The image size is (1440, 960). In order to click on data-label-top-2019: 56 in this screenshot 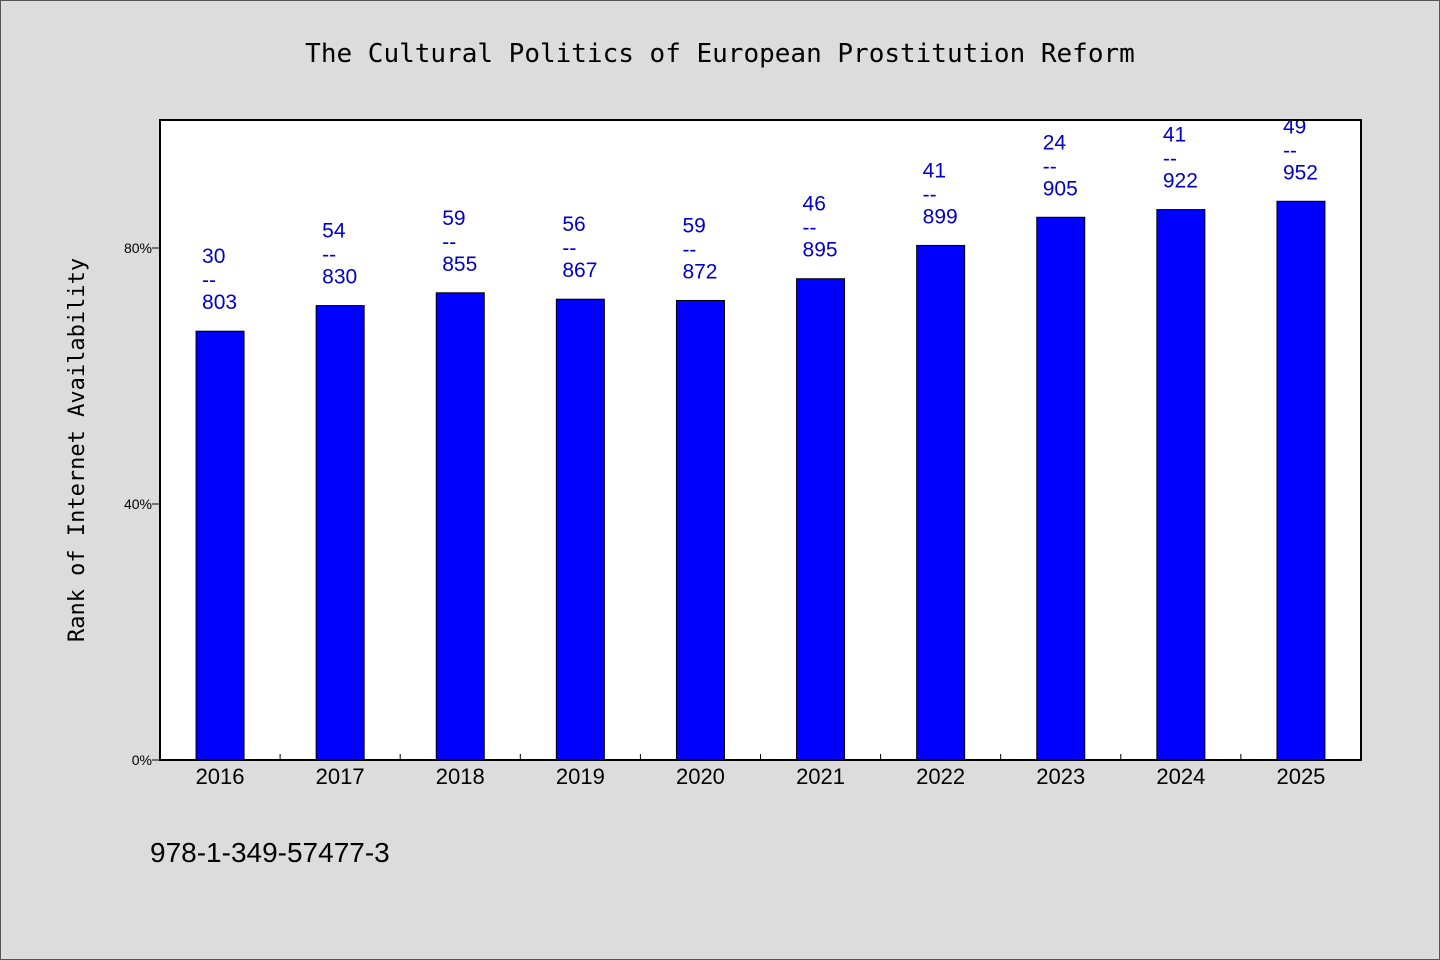, I will do `click(573, 224)`.